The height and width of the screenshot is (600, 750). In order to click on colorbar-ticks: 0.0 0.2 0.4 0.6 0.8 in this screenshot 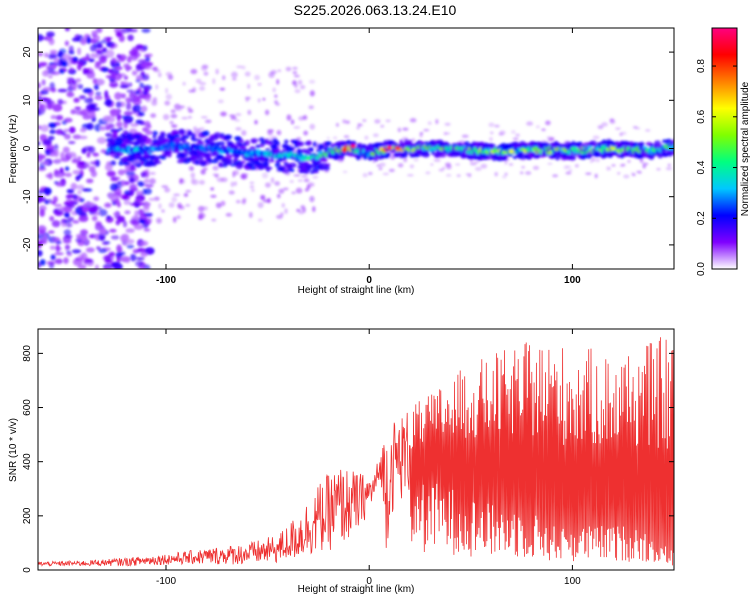, I will do `click(716, 167)`.